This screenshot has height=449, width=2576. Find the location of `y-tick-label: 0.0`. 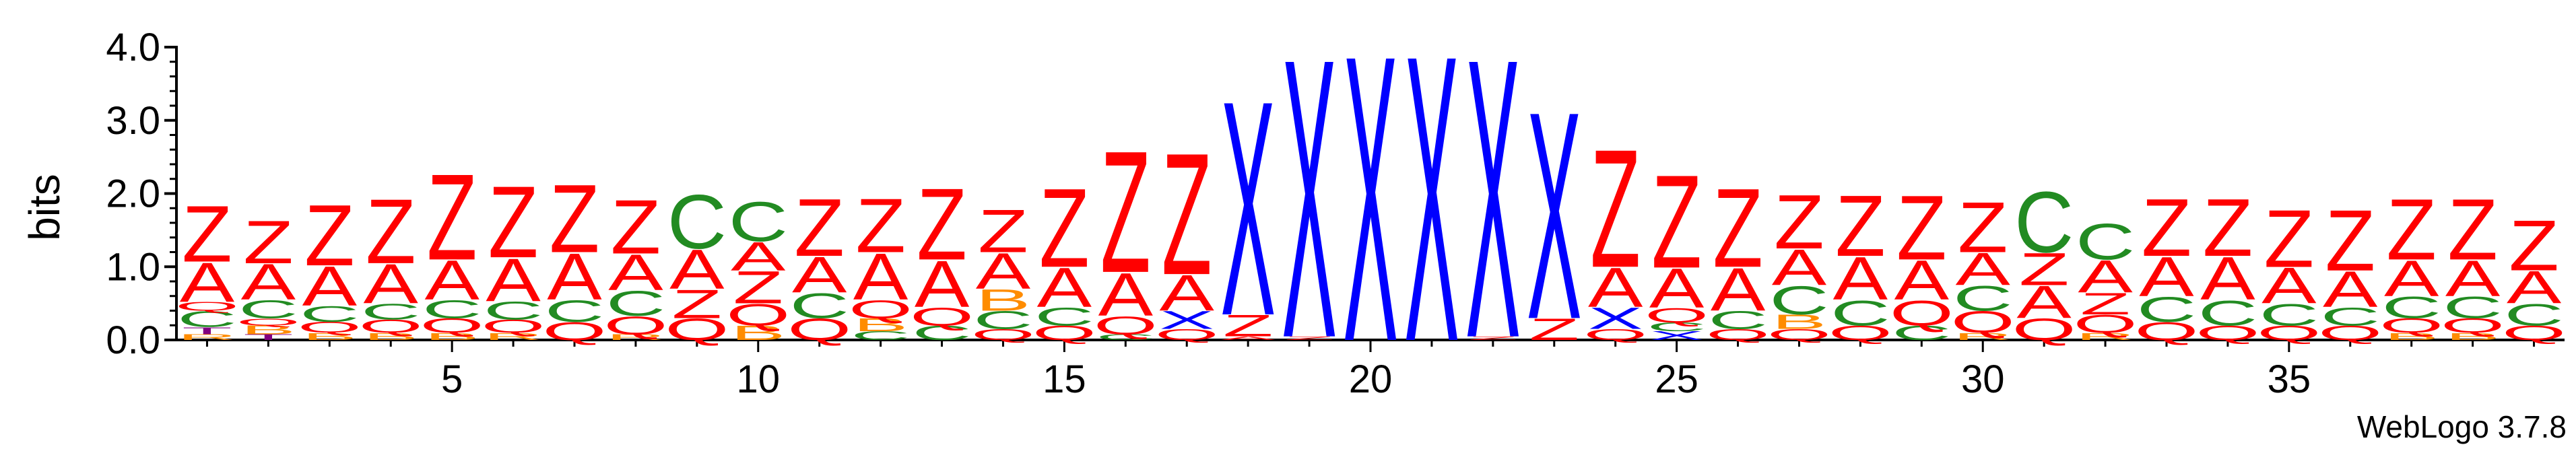

y-tick-label: 0.0 is located at coordinates (133, 340).